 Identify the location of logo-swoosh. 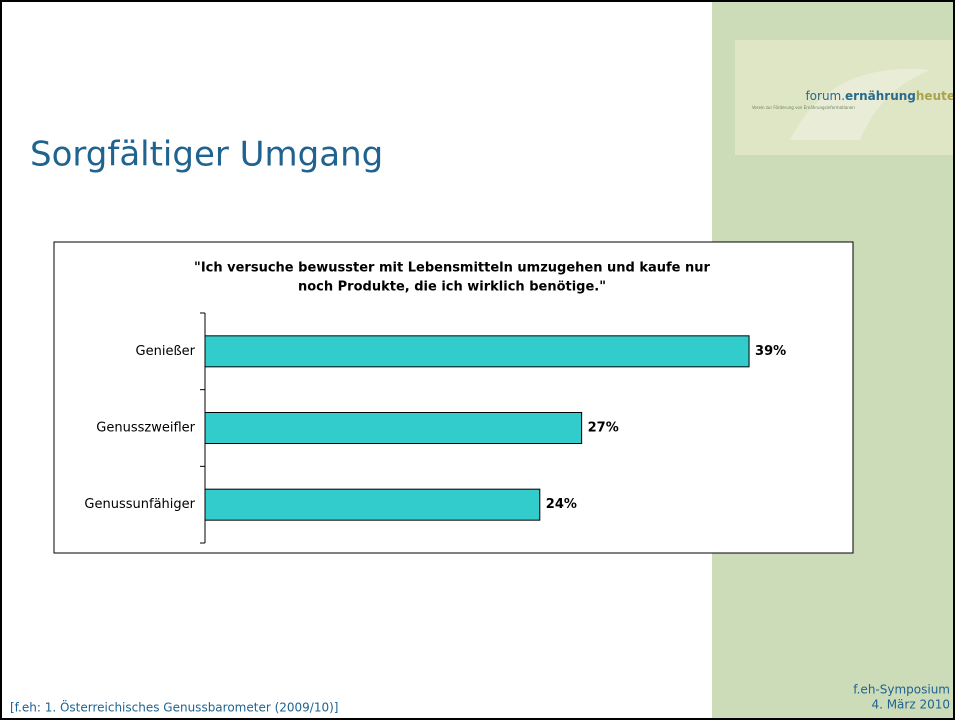
(860, 104).